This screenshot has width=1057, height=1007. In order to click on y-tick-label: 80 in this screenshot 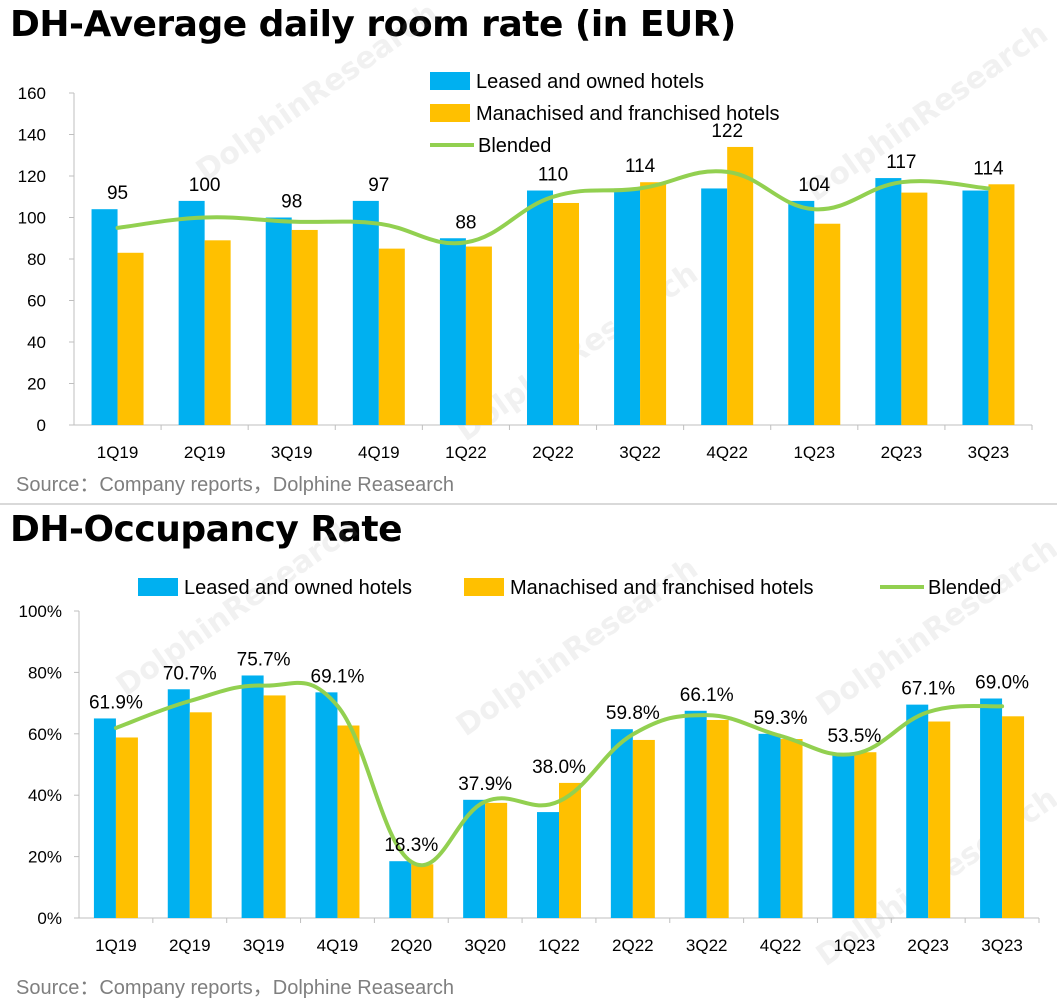, I will do `click(36, 259)`.